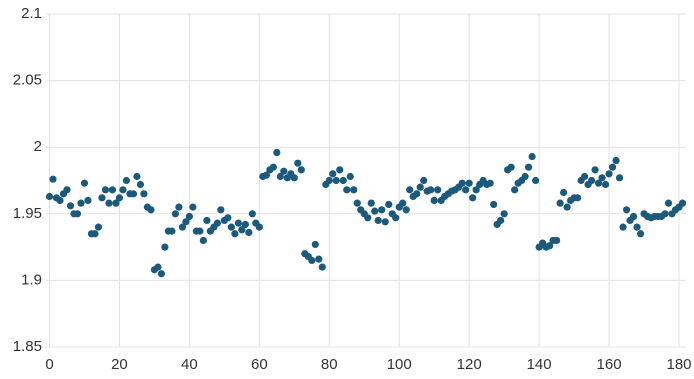 The width and height of the screenshot is (694, 379). What do you see at coordinates (31, 279) in the screenshot?
I see `y-tick-label: 1.9` at bounding box center [31, 279].